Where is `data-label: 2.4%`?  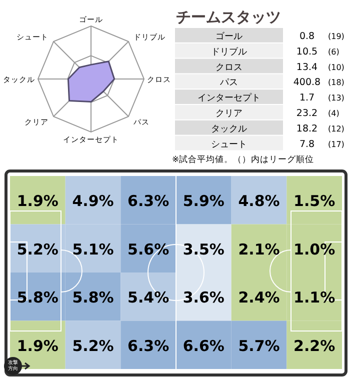
data-label: 2.4% is located at coordinates (259, 297).